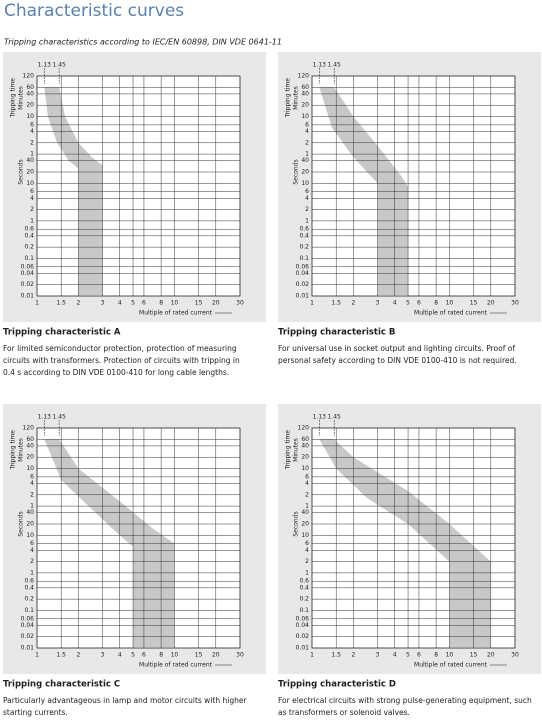 Image resolution: width=542 pixels, height=724 pixels. I want to click on x-tick-label: 15, so click(199, 303).